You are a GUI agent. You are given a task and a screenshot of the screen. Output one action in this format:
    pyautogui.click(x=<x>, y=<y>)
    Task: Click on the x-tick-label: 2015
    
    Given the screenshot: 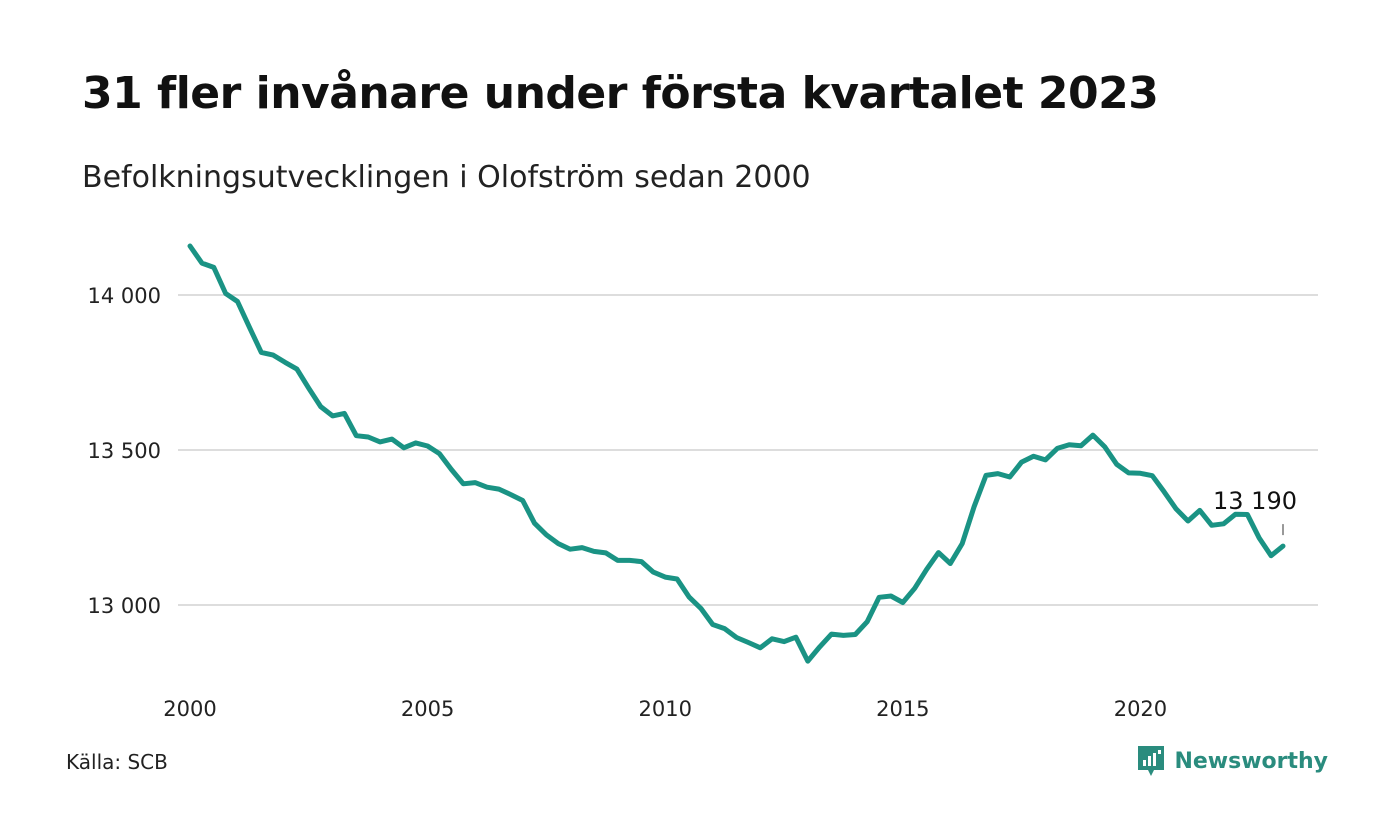 What is the action you would take?
    pyautogui.click(x=902, y=709)
    